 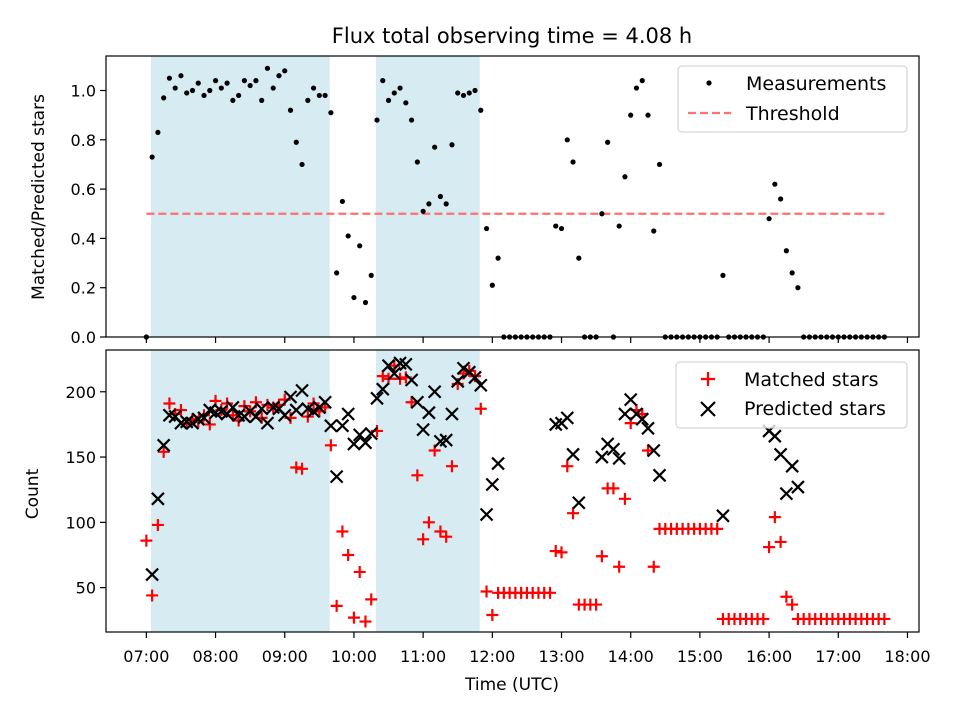 I want to click on y-tick-label: 200, so click(x=80, y=392).